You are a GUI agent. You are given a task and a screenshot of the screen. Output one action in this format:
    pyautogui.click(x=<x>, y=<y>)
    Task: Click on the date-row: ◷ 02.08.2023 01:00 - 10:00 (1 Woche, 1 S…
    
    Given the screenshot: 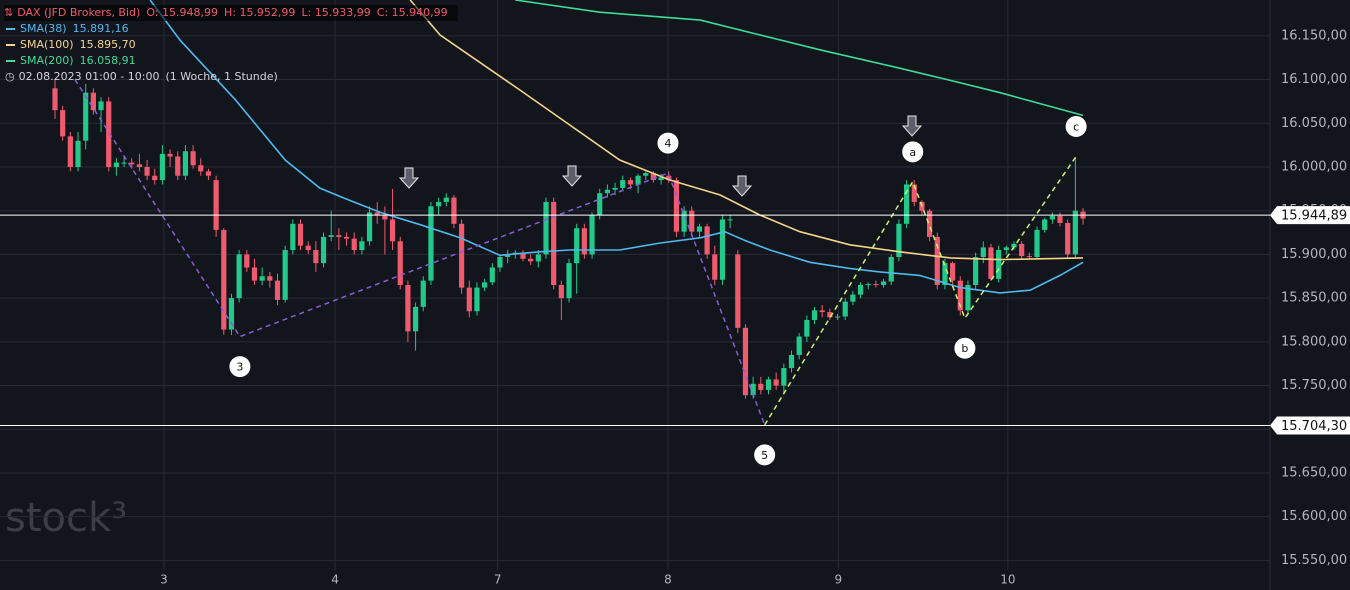 What is the action you would take?
    pyautogui.click(x=231, y=77)
    